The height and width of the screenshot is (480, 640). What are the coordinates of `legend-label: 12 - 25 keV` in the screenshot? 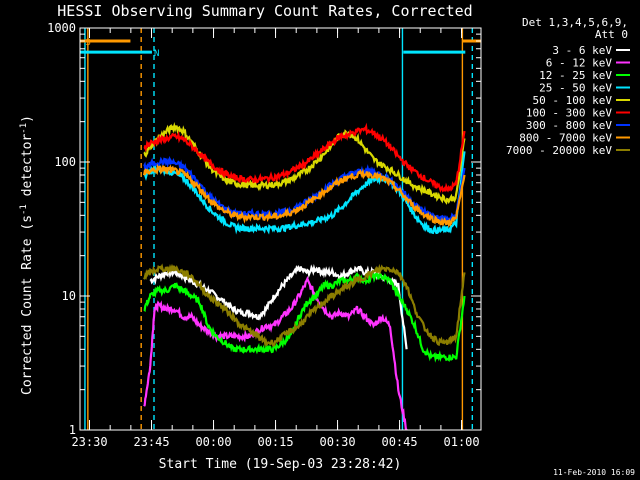 It's located at (575, 75).